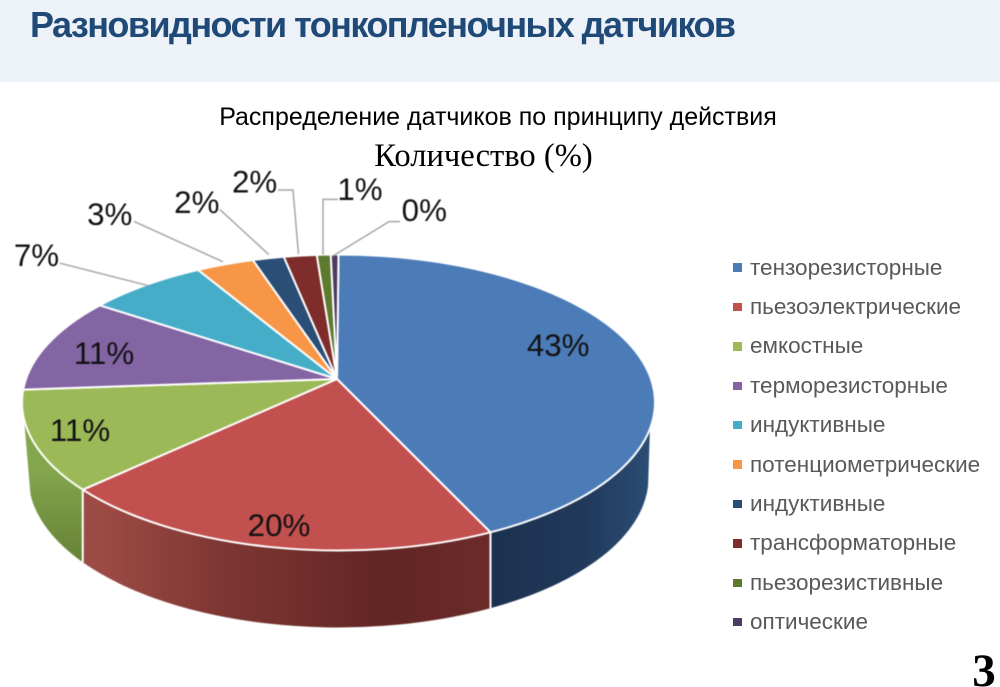  I want to click on svg-text: 3%, so click(109, 214).